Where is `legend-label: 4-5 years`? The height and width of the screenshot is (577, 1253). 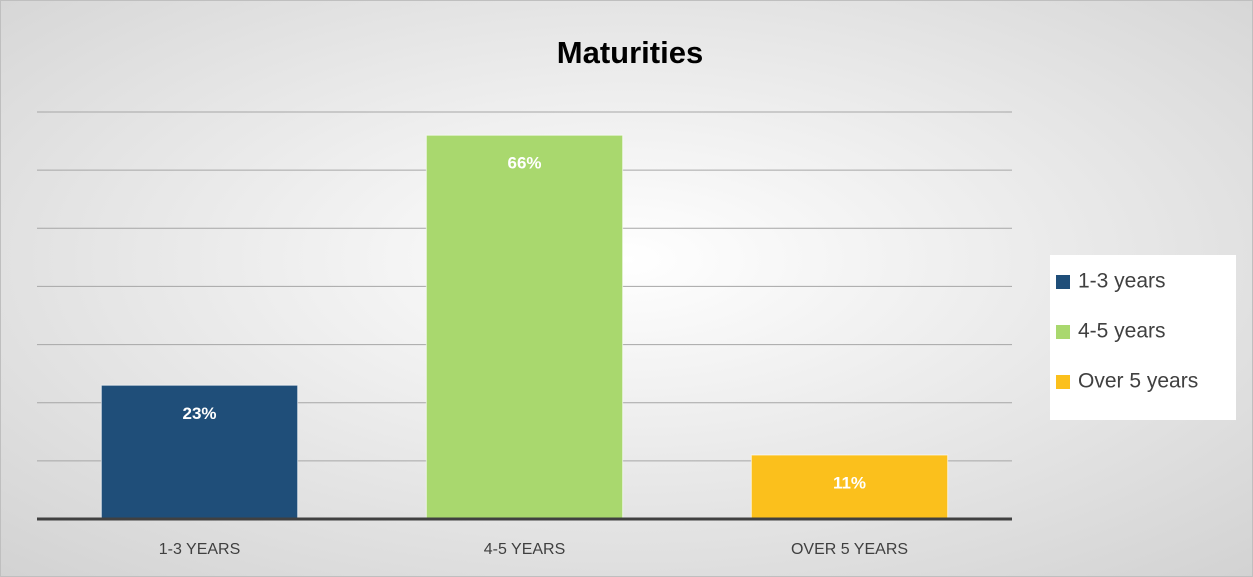 legend-label: 4-5 years is located at coordinates (1122, 331).